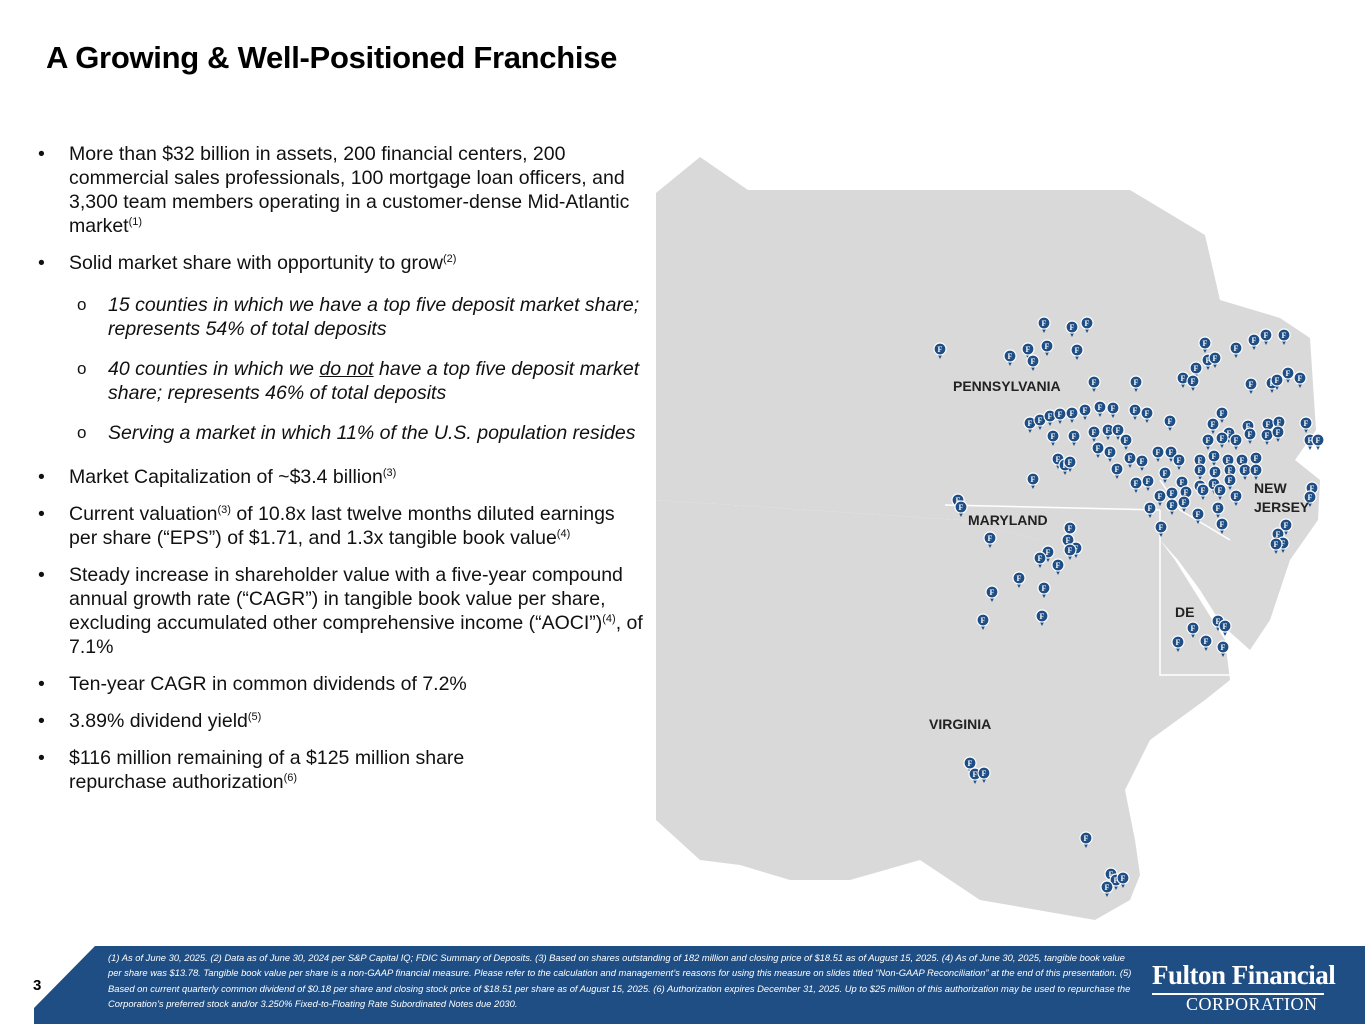 The width and height of the screenshot is (1365, 1024). Describe the element at coordinates (37, 985) in the screenshot. I see `page-number: 3` at that location.